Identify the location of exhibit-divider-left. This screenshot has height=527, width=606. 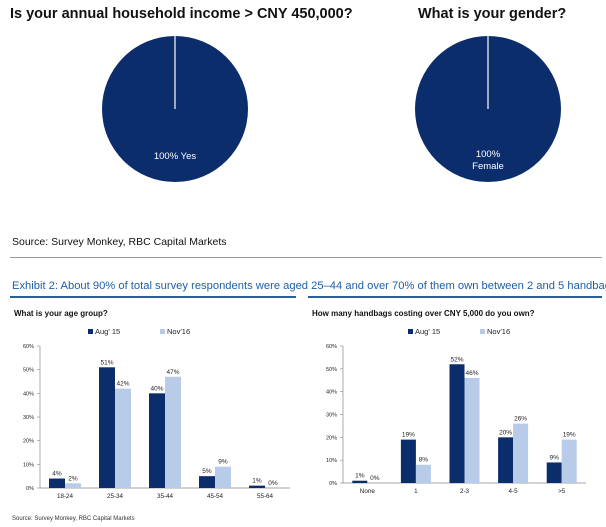
(153, 297).